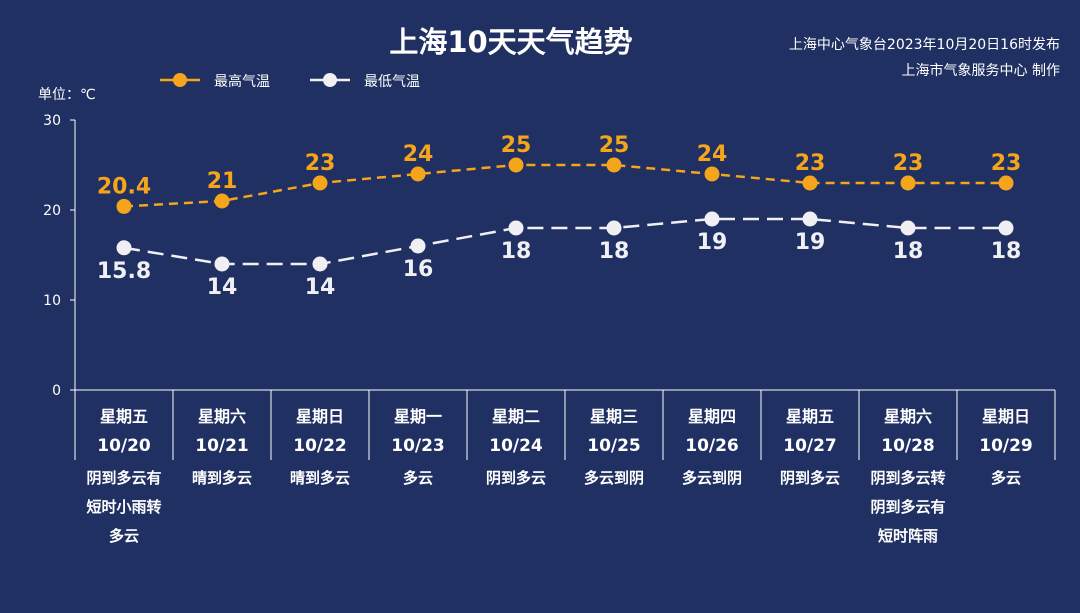 This screenshot has height=613, width=1080. What do you see at coordinates (52, 211) in the screenshot?
I see `y-tick-label: 20` at bounding box center [52, 211].